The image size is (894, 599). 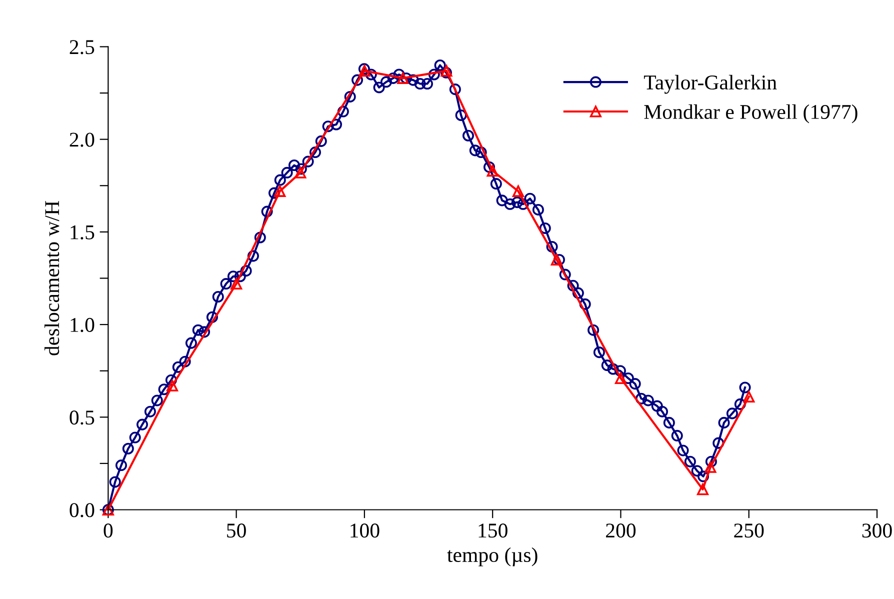 I want to click on x-axis-title: tempo (µs), so click(x=492, y=556).